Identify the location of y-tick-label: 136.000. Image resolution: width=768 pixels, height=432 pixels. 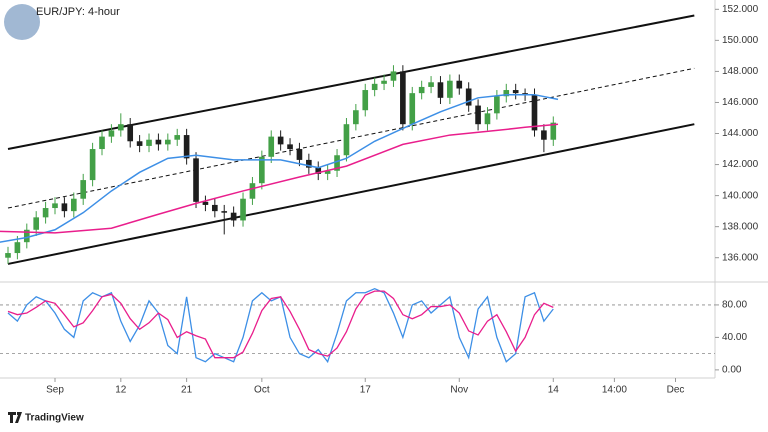
(740, 257).